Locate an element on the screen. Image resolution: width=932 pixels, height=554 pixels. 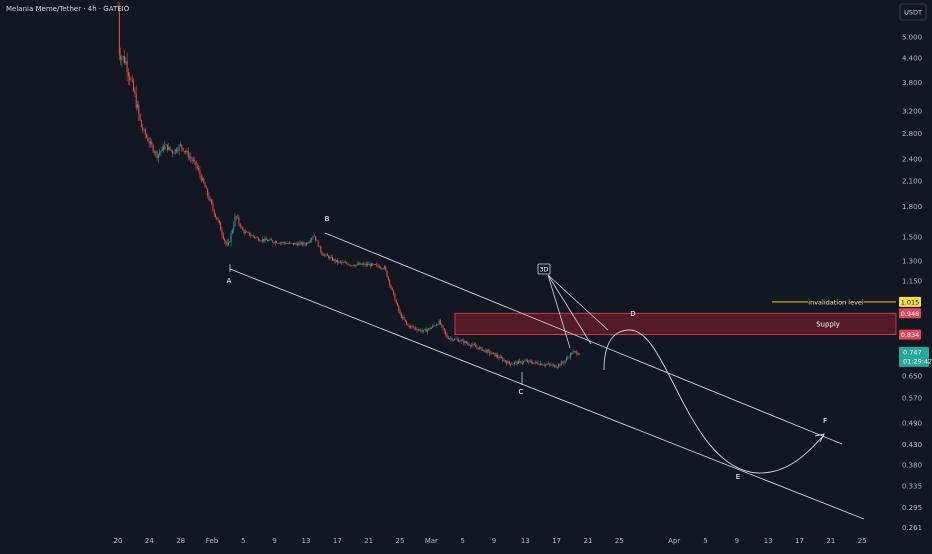
supply-bottom-price-badge is located at coordinates (910, 334).